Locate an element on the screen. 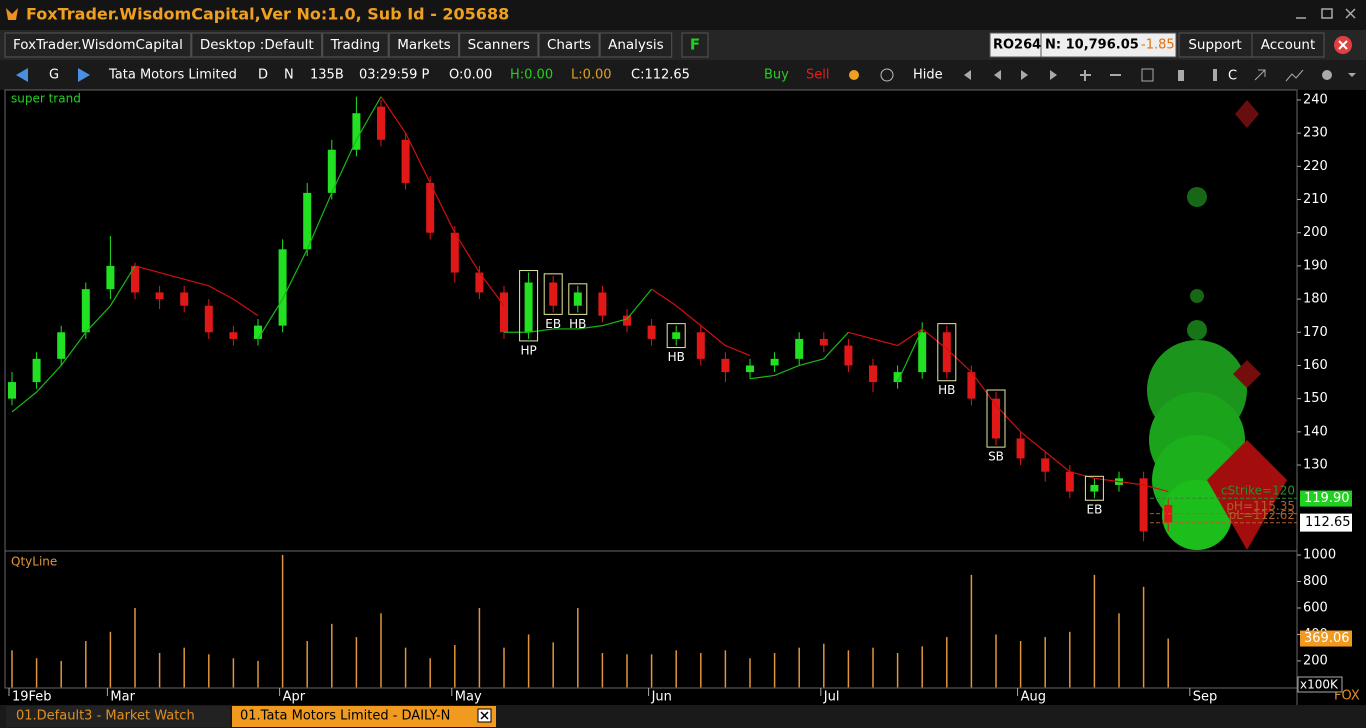 The width and height of the screenshot is (1366, 728). unit-box is located at coordinates (1320, 684).